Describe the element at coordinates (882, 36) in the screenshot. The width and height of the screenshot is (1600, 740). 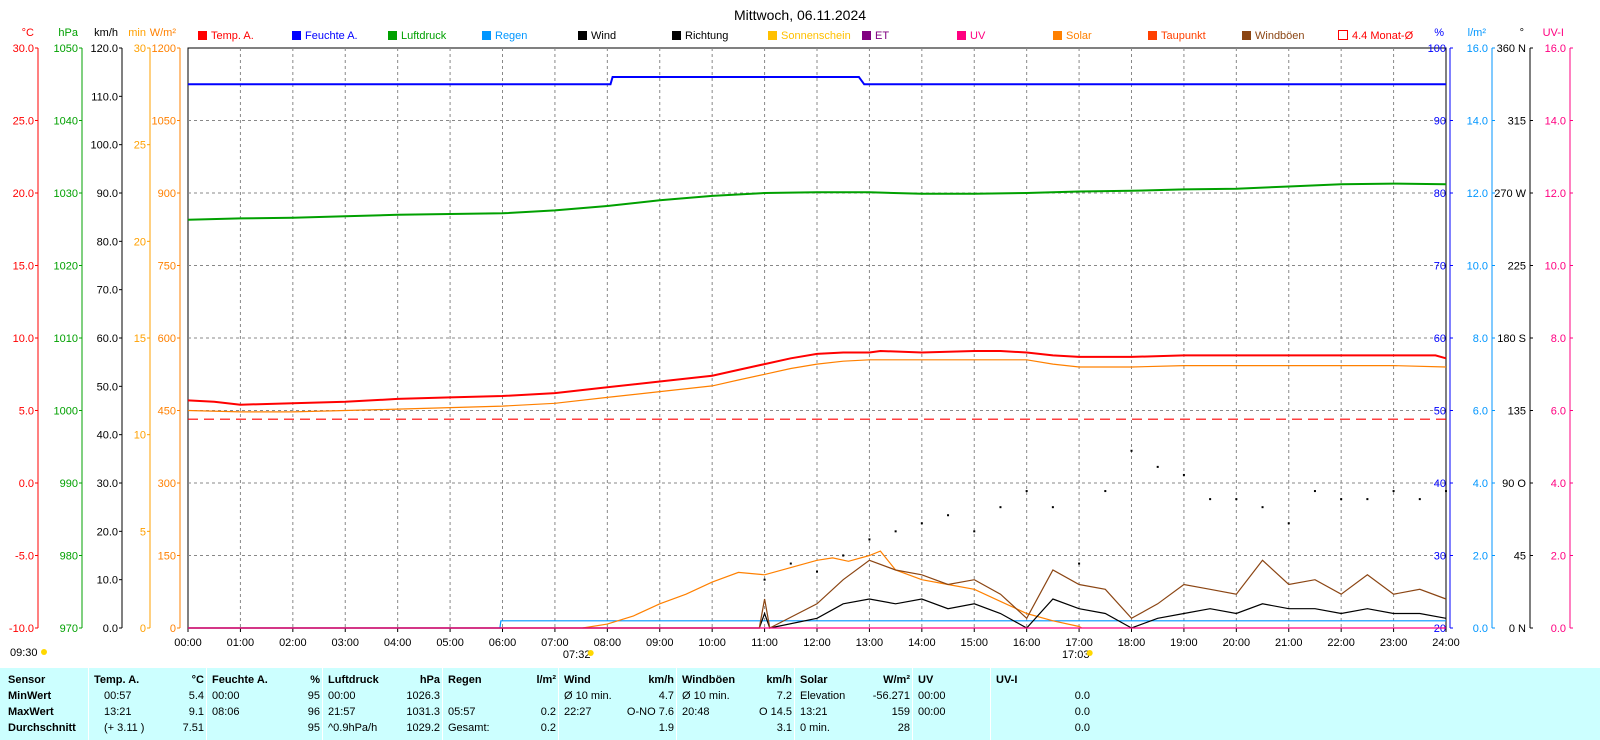
I see `legend-label: ET` at that location.